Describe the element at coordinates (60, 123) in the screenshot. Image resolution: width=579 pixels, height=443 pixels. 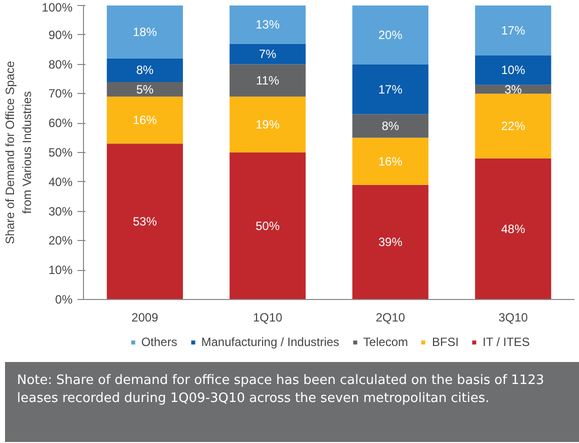
I see `y-tick-label: 60%` at that location.